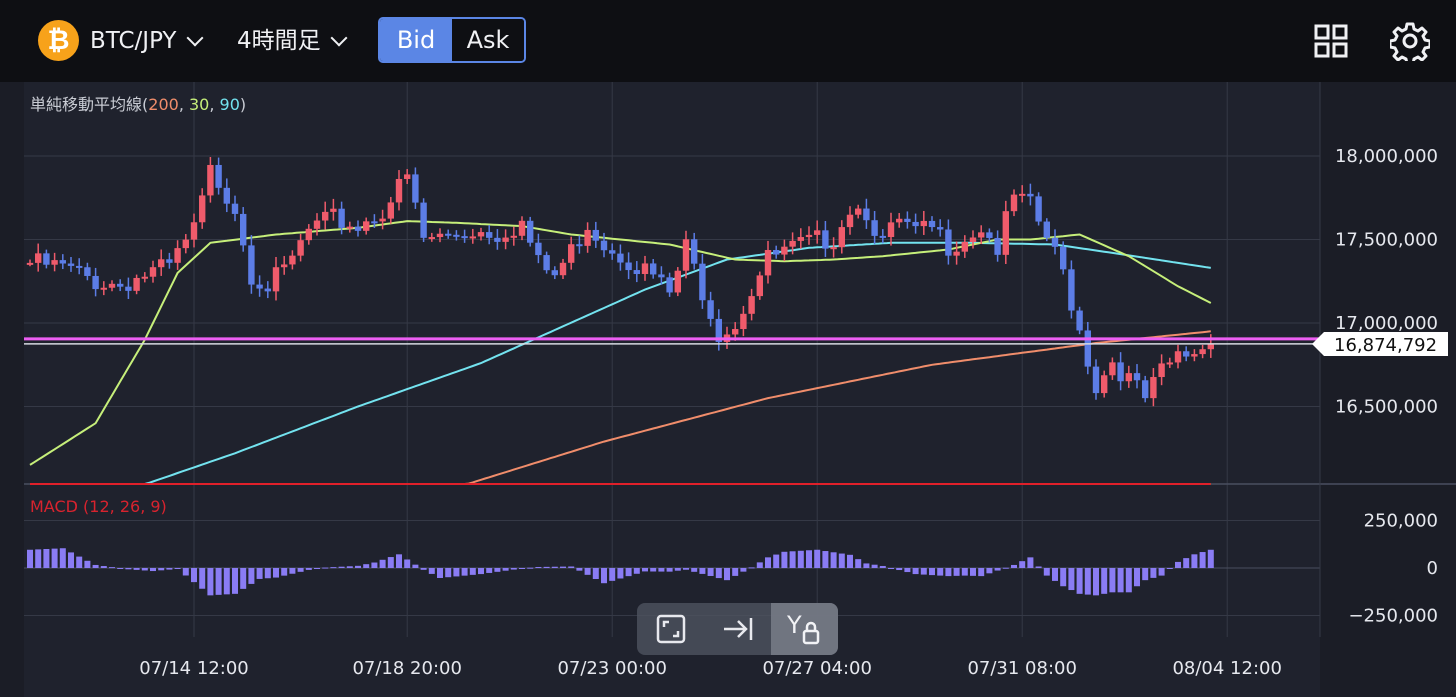  I want to click on grid-icon, so click(1331, 41).